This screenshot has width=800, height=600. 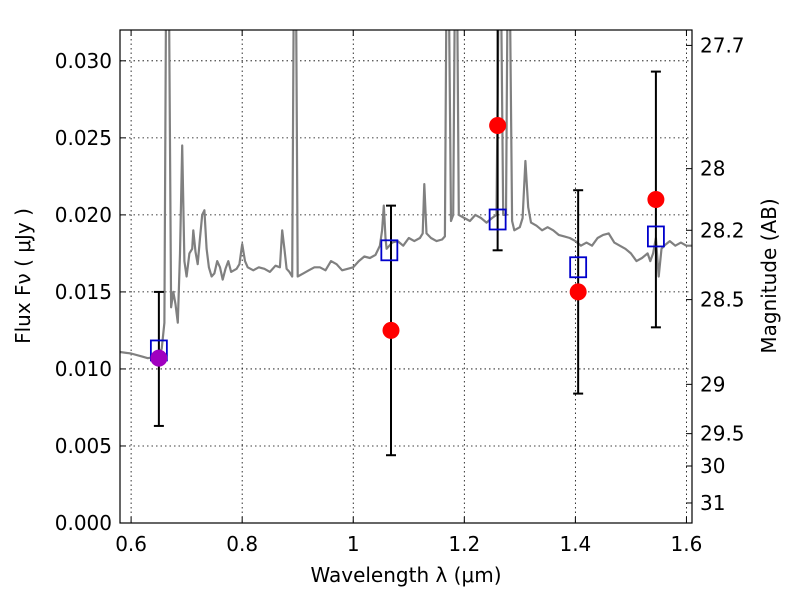 What do you see at coordinates (23, 276) in the screenshot?
I see `y-axis-label: Flux Fν ( μJy )` at bounding box center [23, 276].